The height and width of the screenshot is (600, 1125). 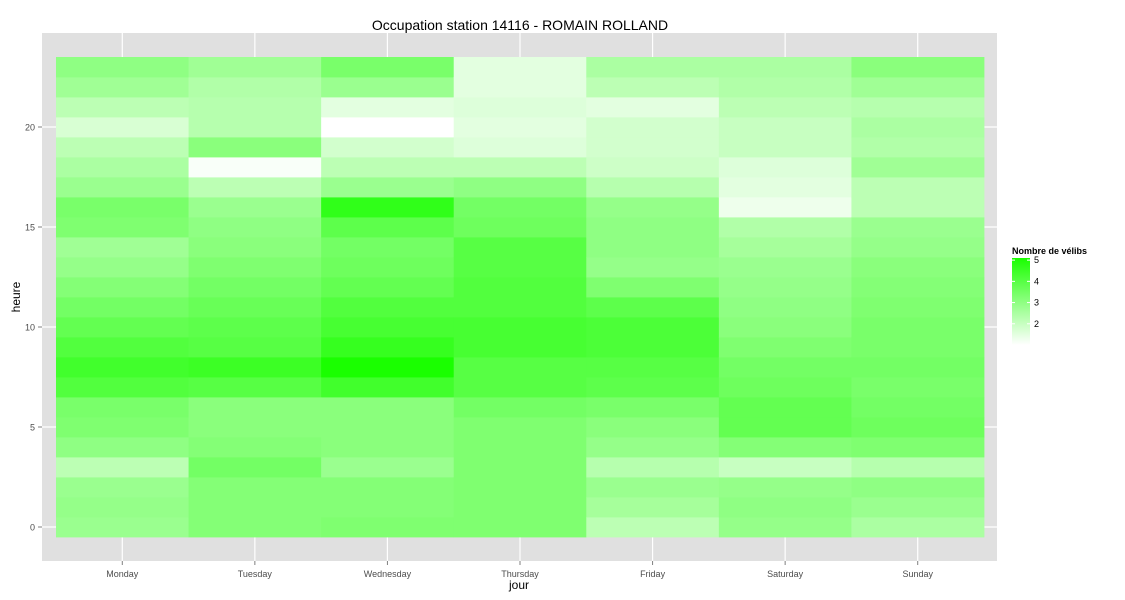 I want to click on y-axis-ticks: 0 5 10 15 20, so click(x=33, y=328).